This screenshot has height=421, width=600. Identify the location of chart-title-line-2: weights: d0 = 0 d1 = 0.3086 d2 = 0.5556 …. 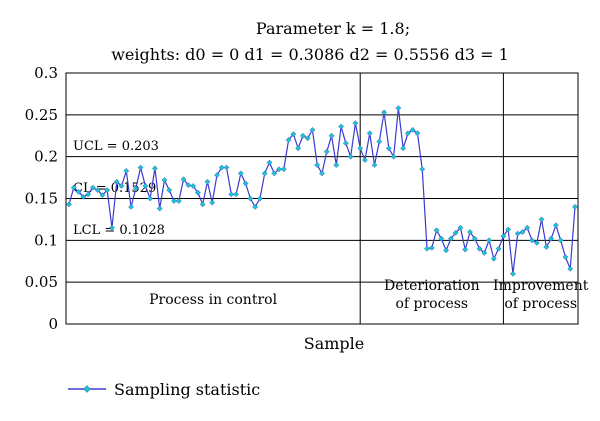
(310, 54).